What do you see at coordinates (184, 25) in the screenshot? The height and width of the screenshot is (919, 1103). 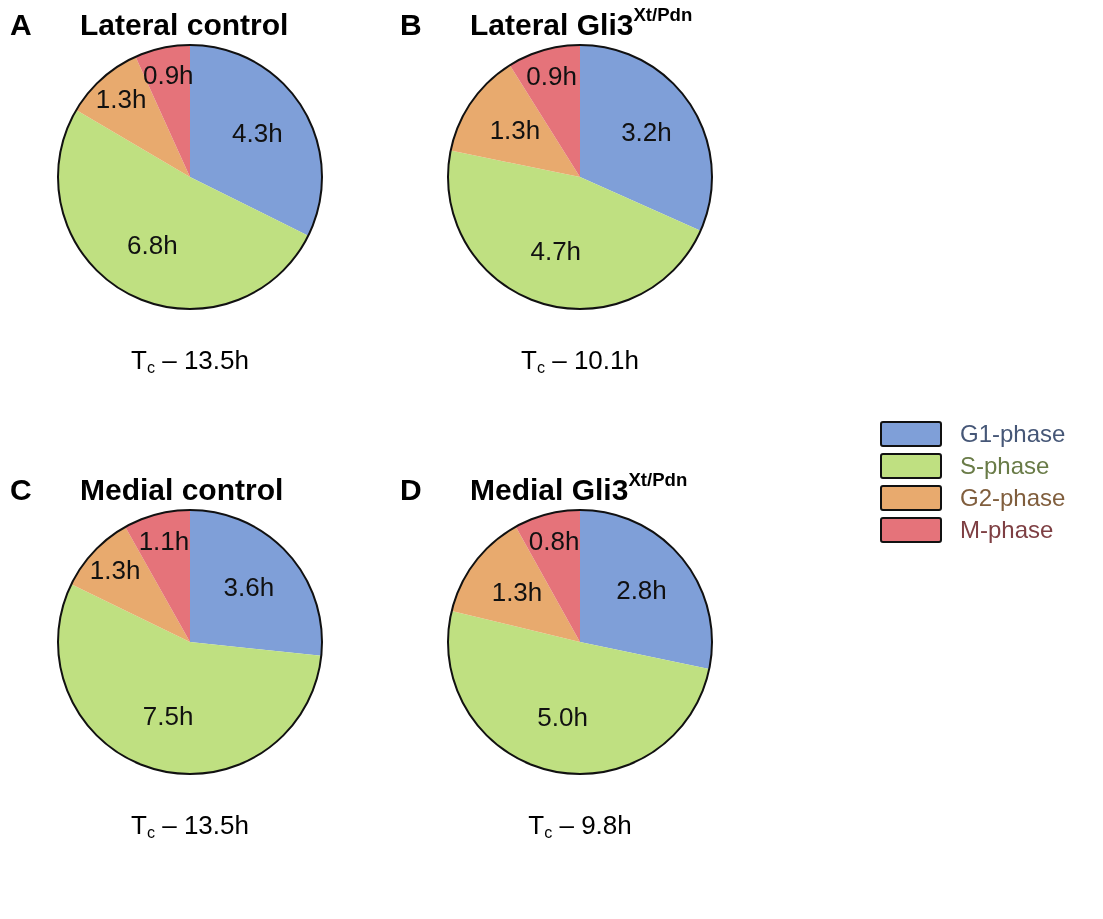 I see `chart-title: Lateral control` at bounding box center [184, 25].